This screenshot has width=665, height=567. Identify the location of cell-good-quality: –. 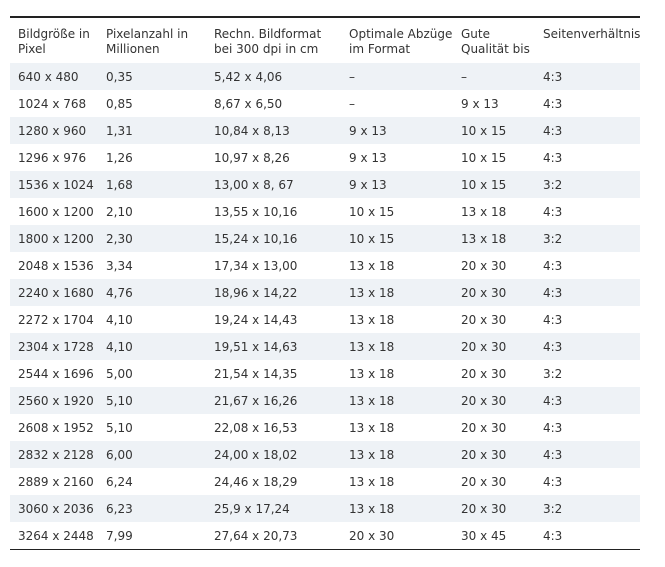
(464, 76).